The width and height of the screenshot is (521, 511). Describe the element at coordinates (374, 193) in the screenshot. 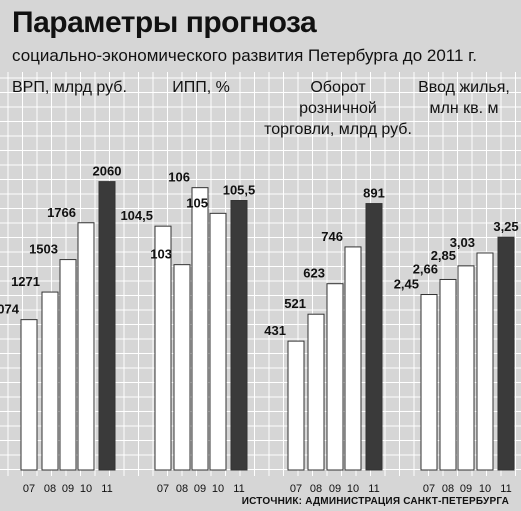

I see `value-label: 891` at that location.